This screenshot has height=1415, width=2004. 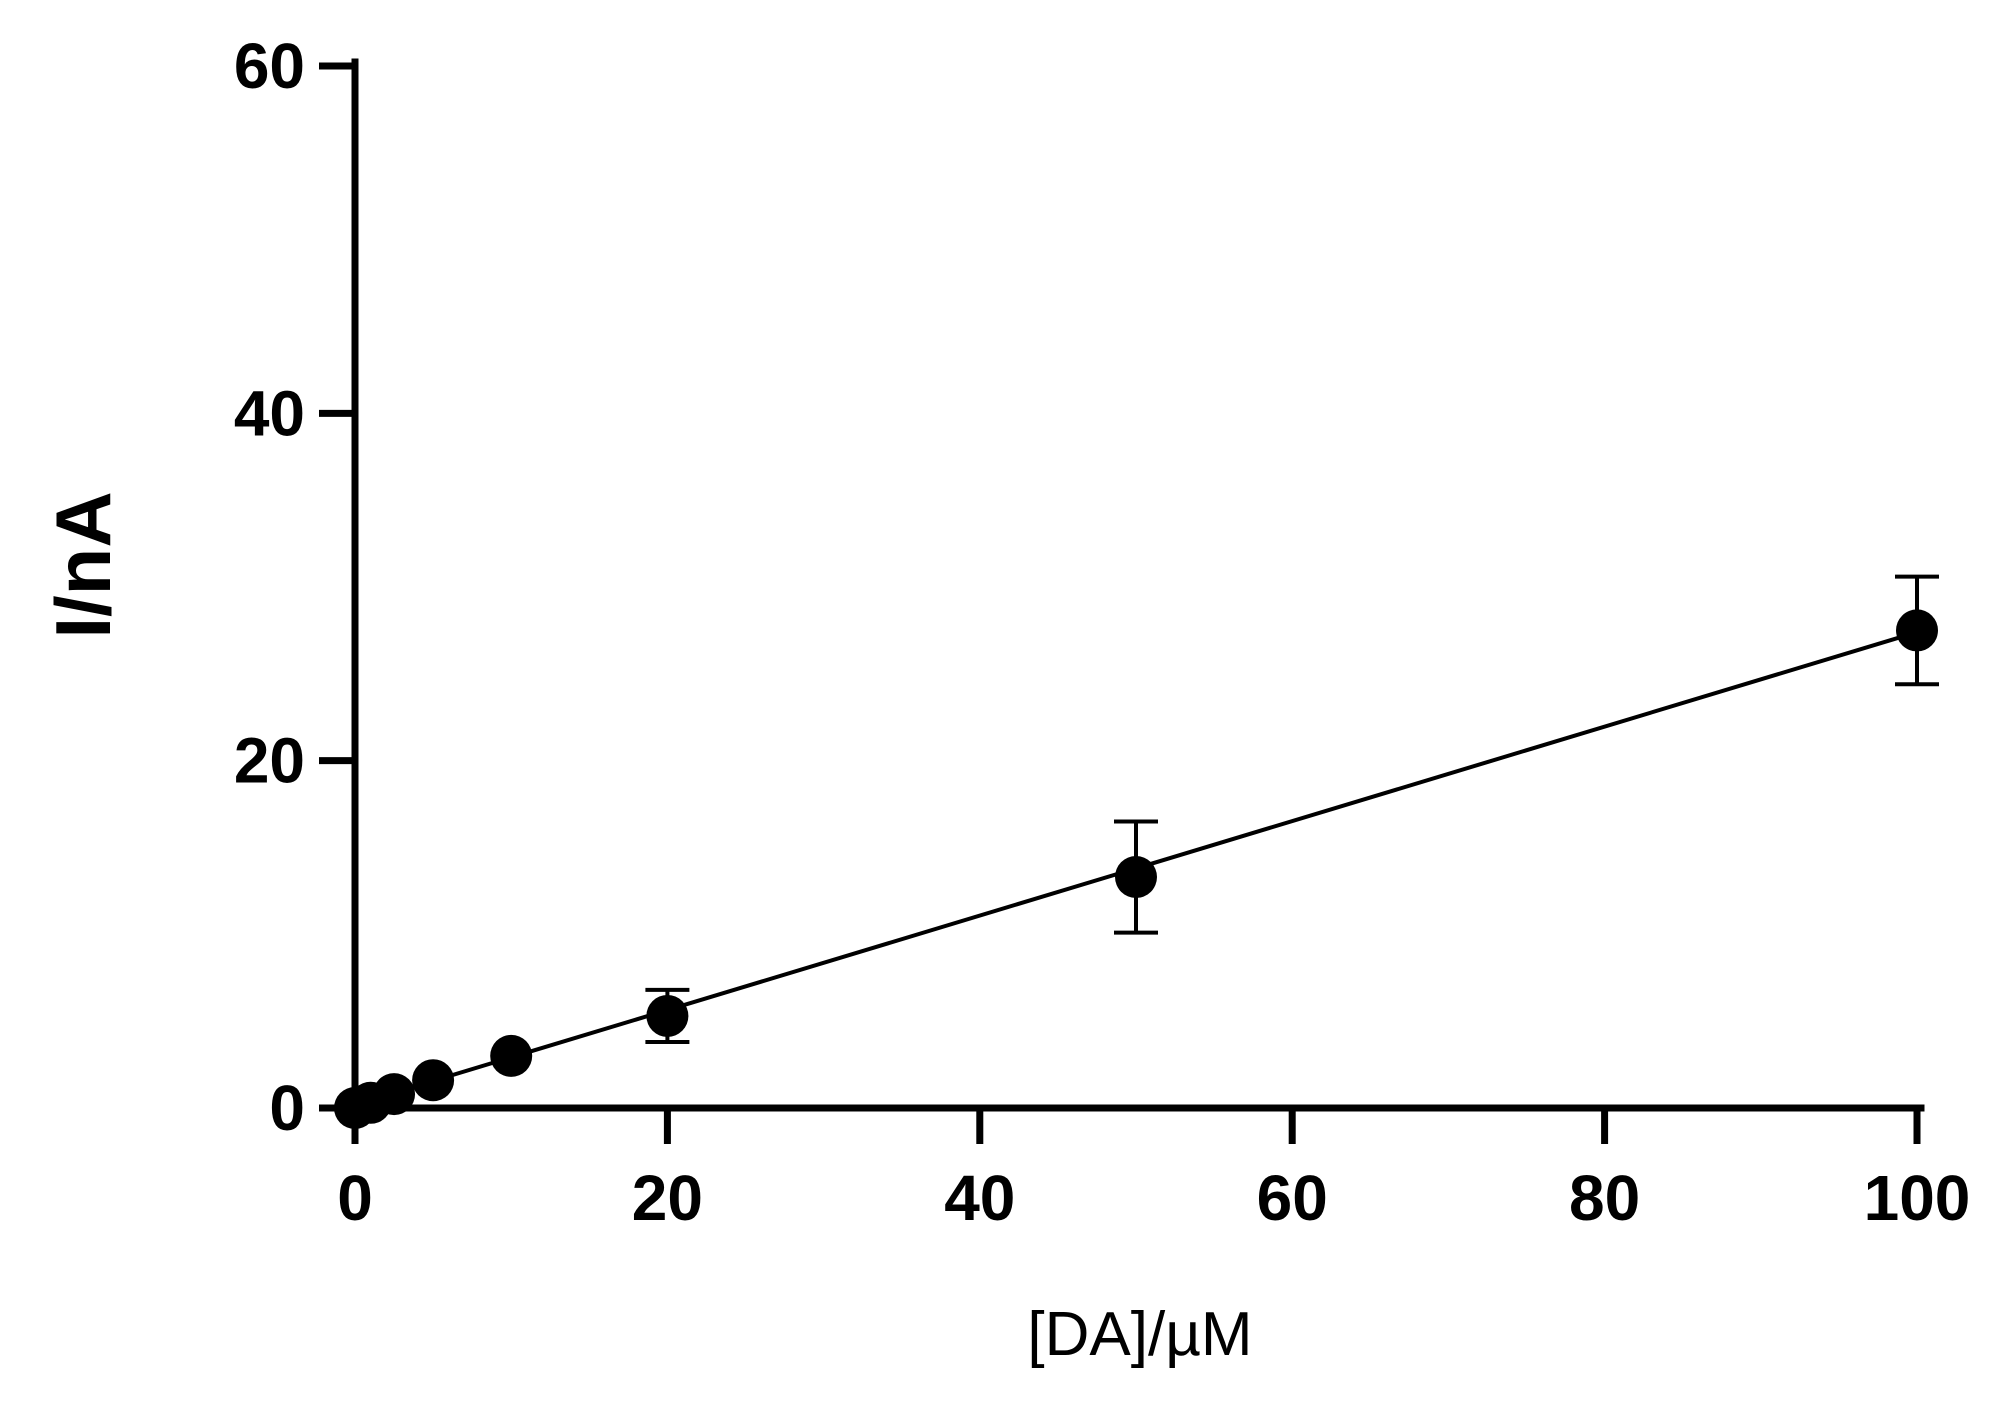 What do you see at coordinates (1604, 1198) in the screenshot?
I see `x-tick-label: 80` at bounding box center [1604, 1198].